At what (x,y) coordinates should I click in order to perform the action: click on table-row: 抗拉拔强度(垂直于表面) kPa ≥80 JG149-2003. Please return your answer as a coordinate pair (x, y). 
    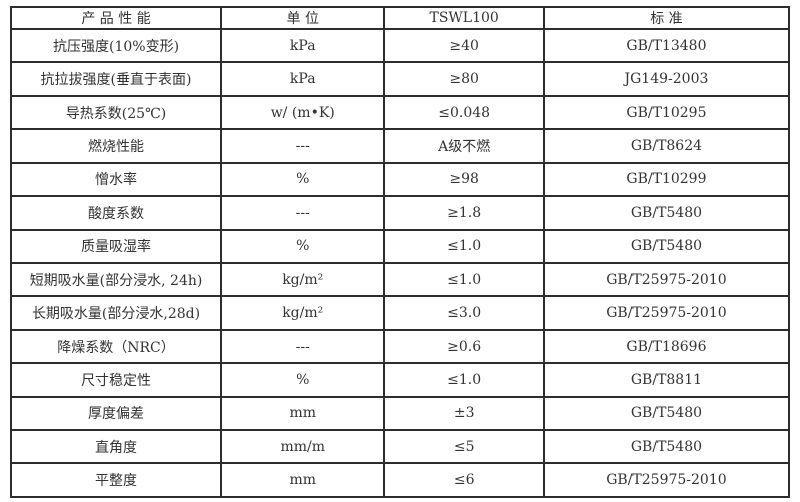
    Looking at the image, I should click on (400, 79).